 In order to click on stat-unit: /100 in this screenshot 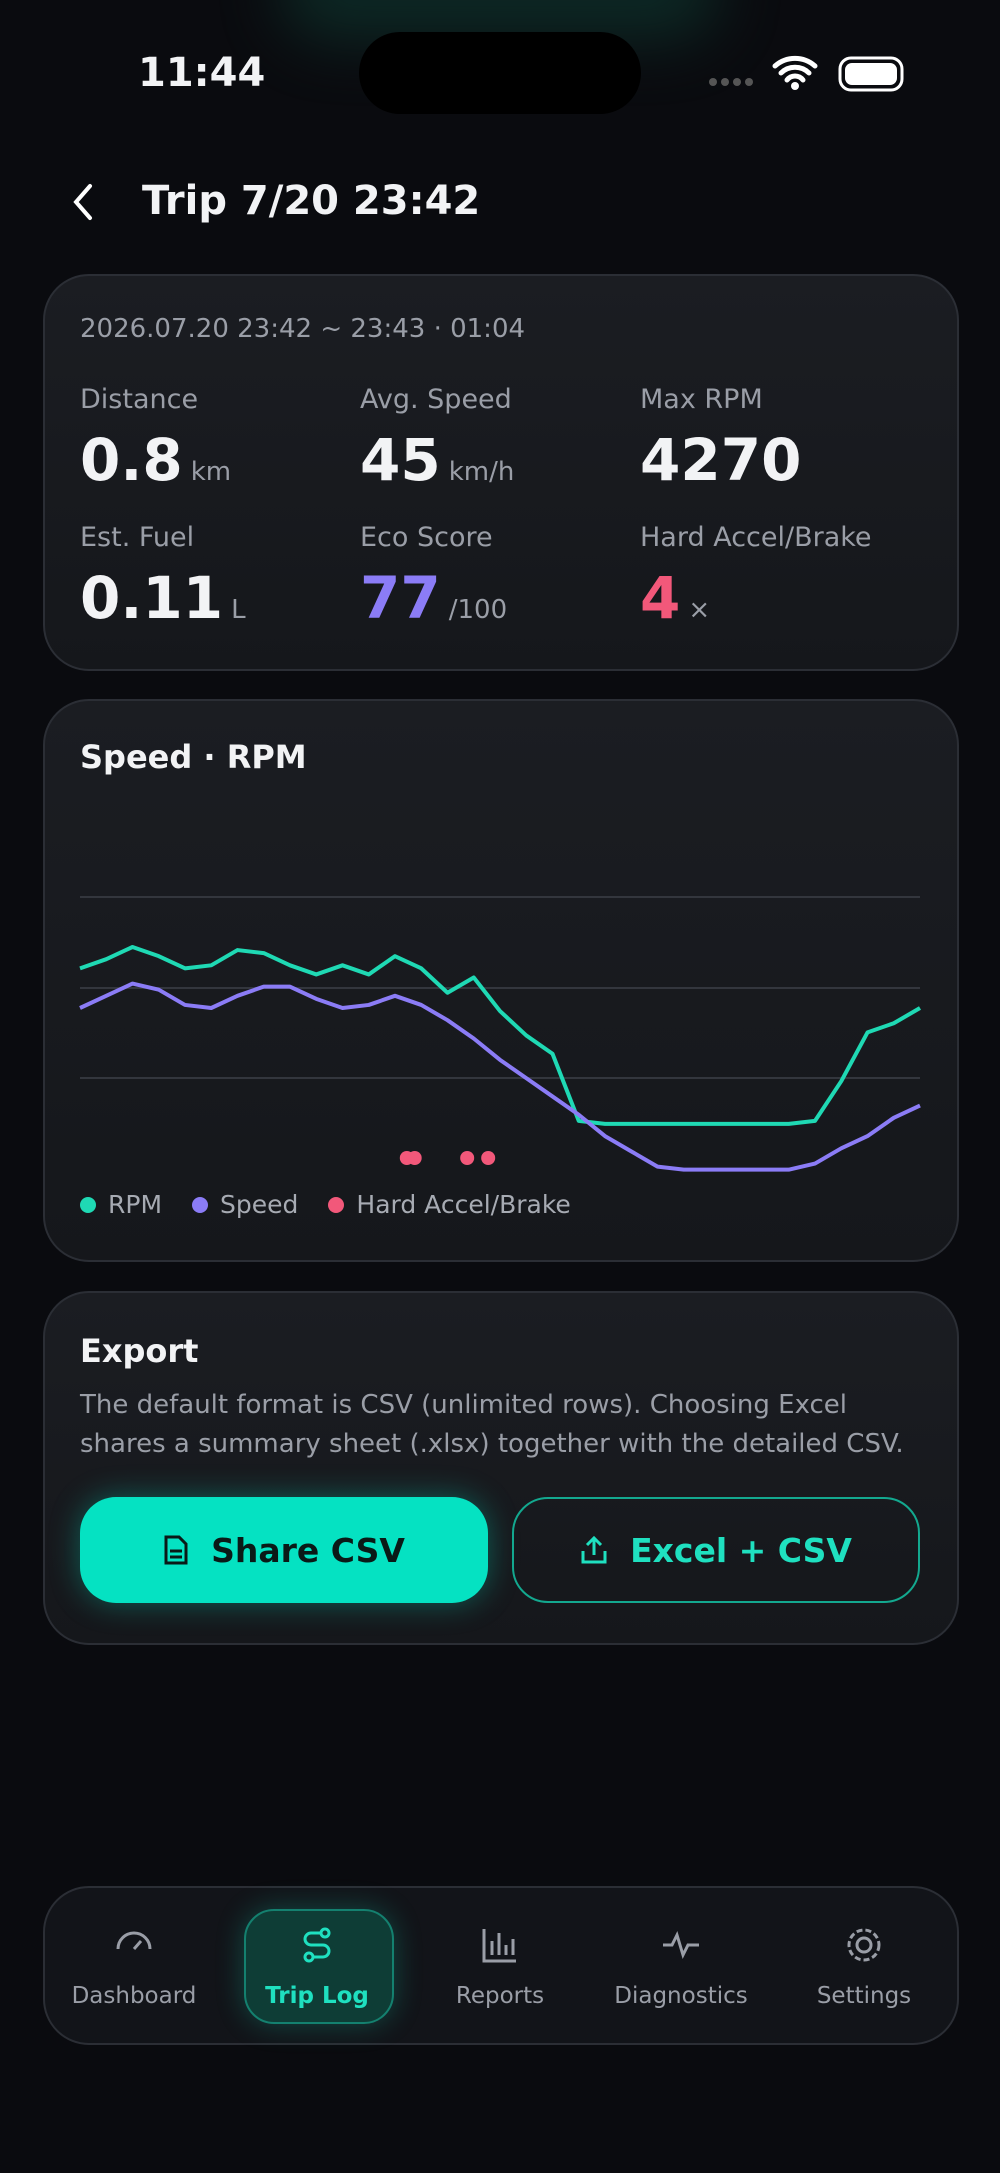, I will do `click(478, 610)`.